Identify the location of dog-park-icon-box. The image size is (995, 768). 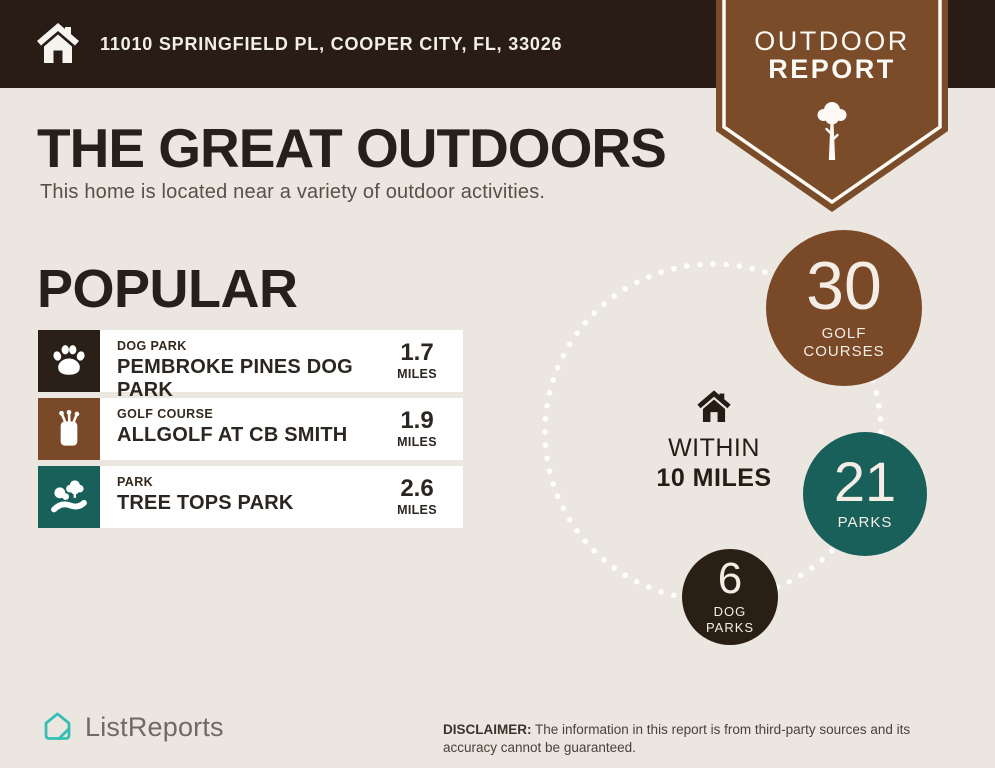
(69, 361).